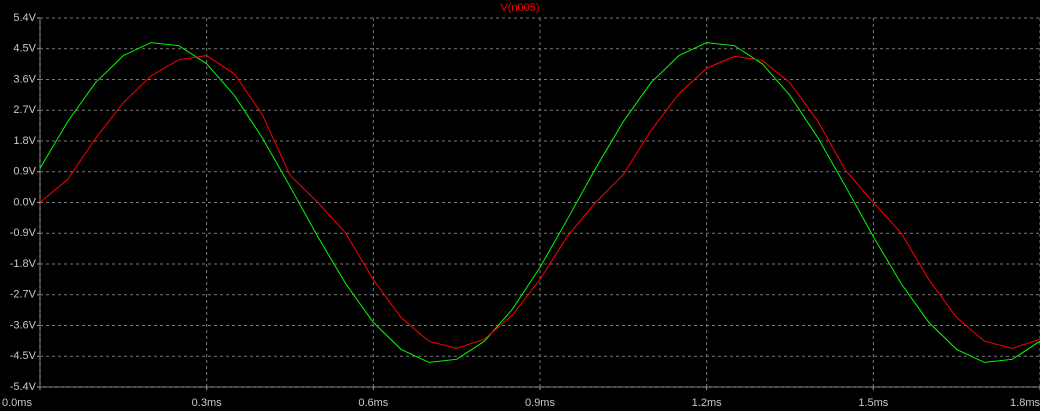 The image size is (1040, 411). What do you see at coordinates (23, 264) in the screenshot?
I see `y-tick-label: -1.8V` at bounding box center [23, 264].